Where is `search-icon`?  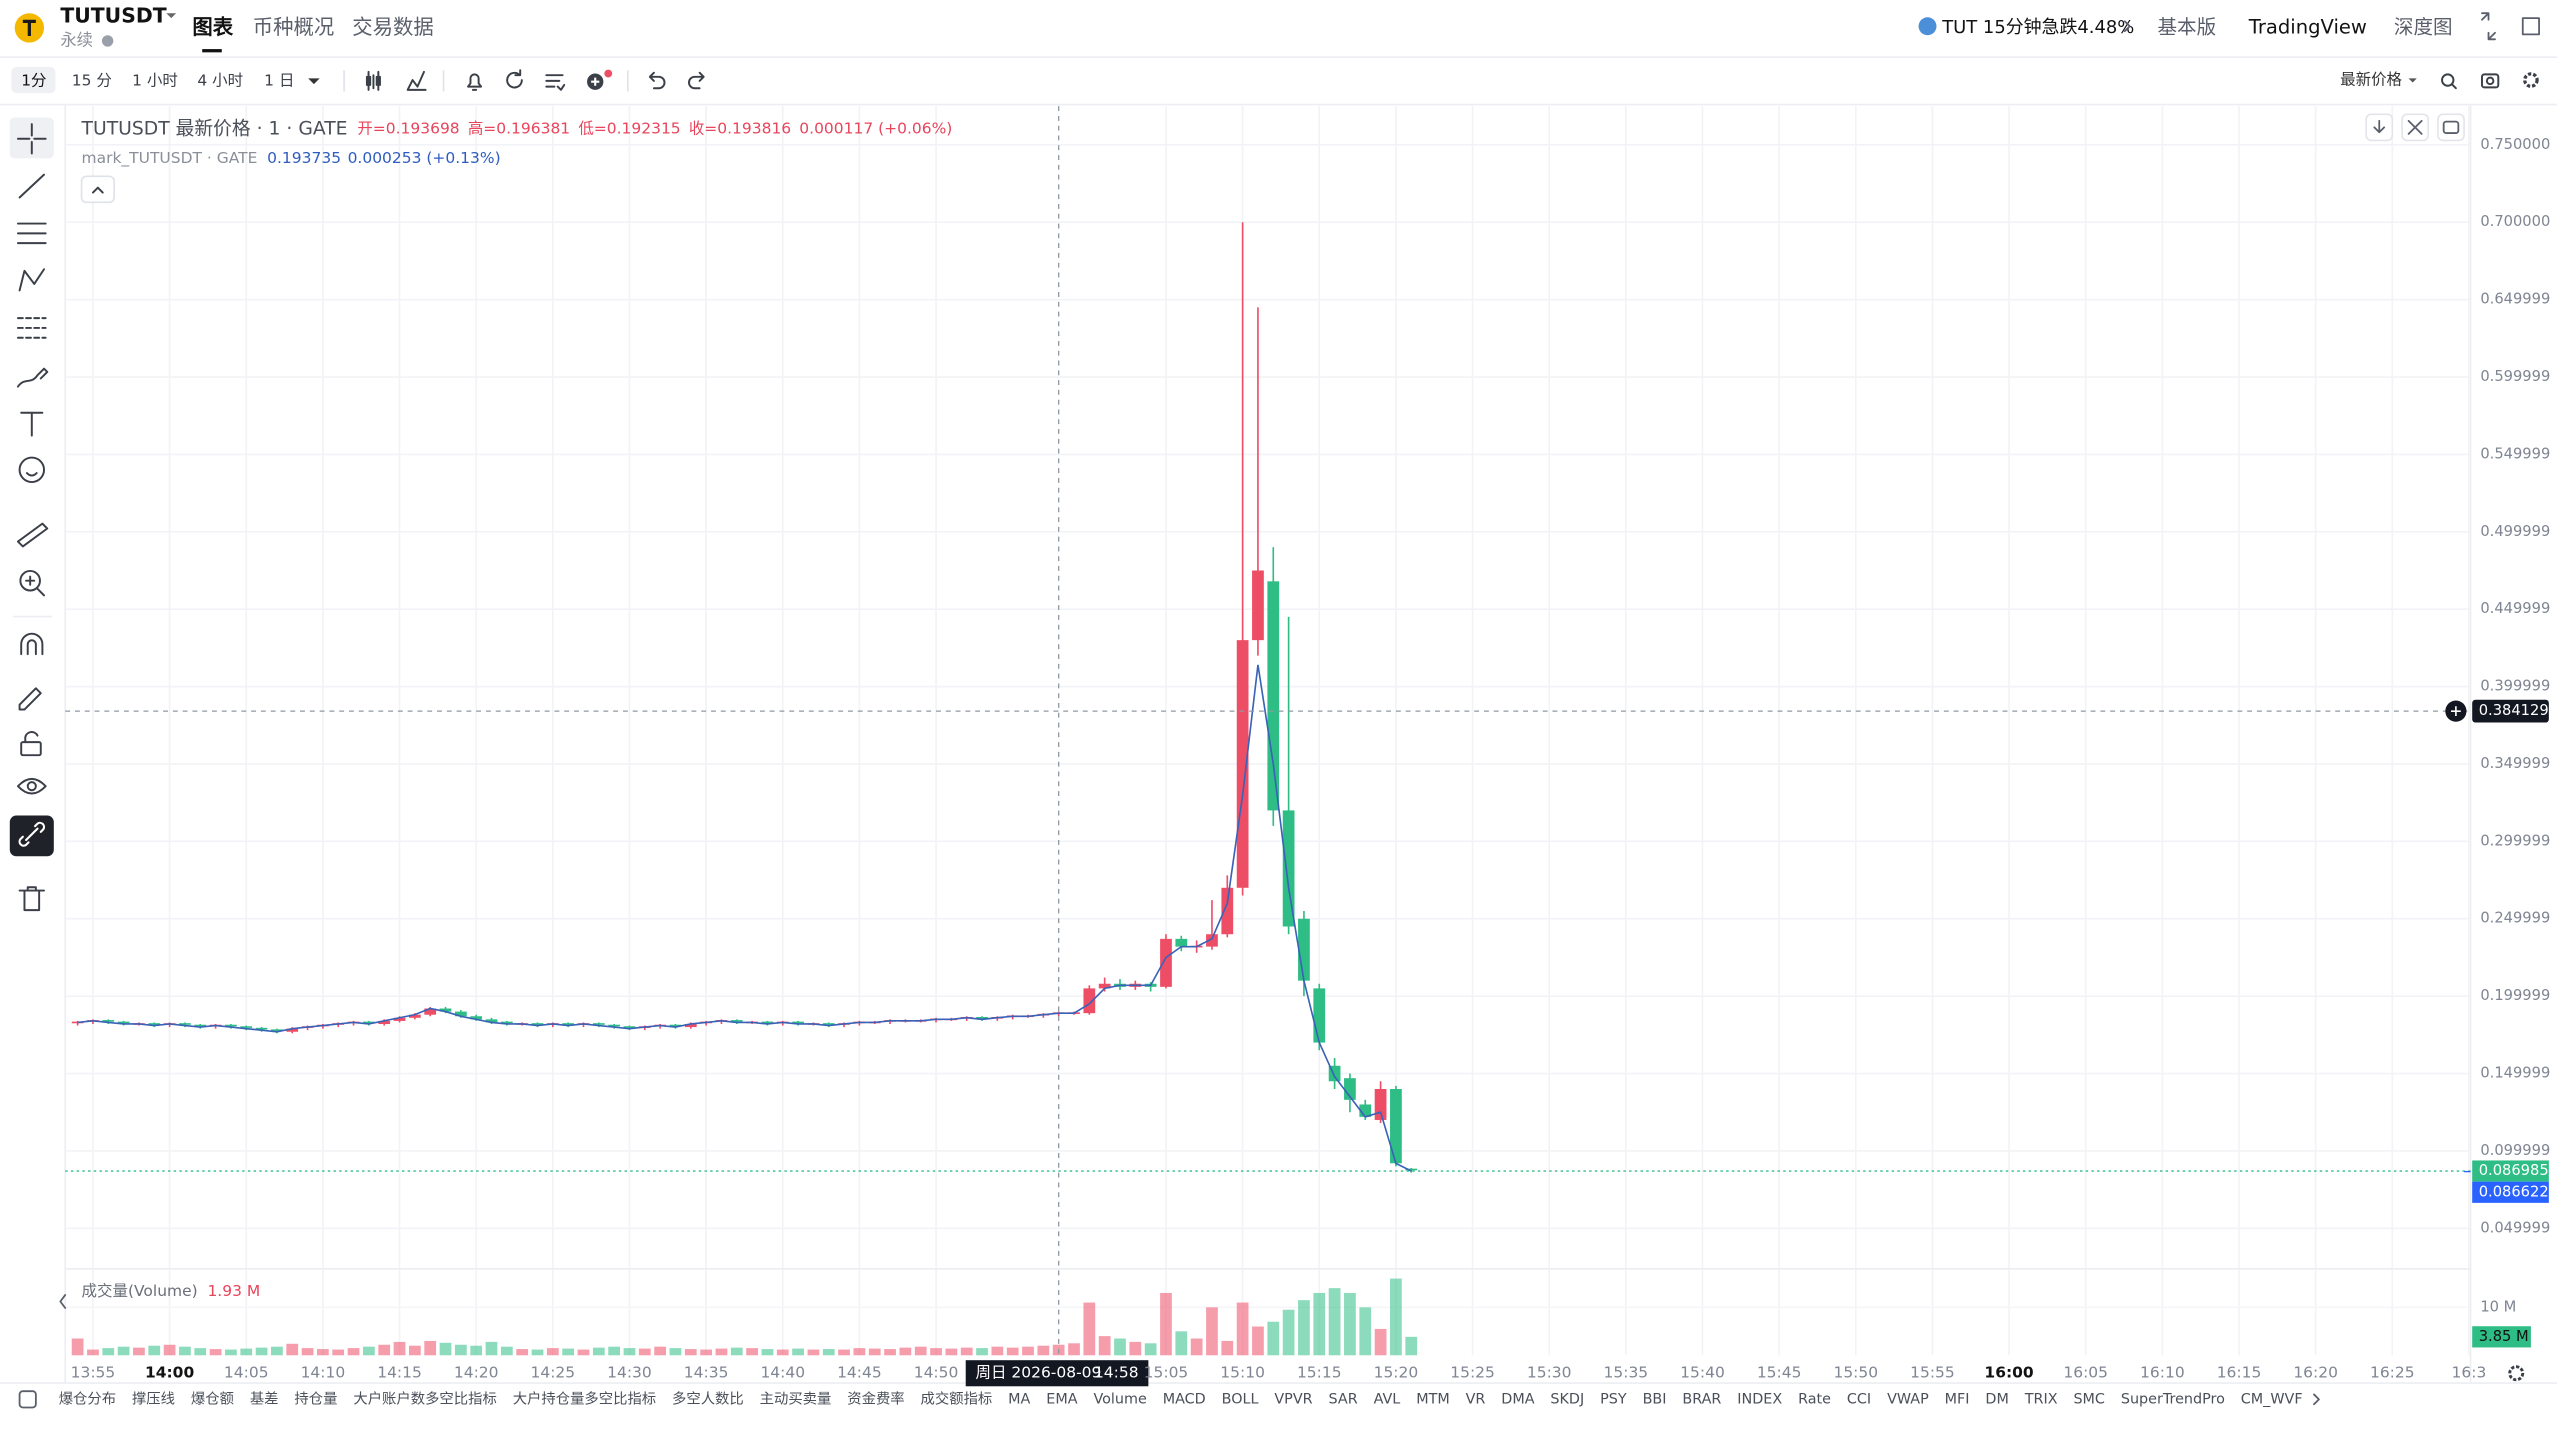
search-icon is located at coordinates (2448, 80).